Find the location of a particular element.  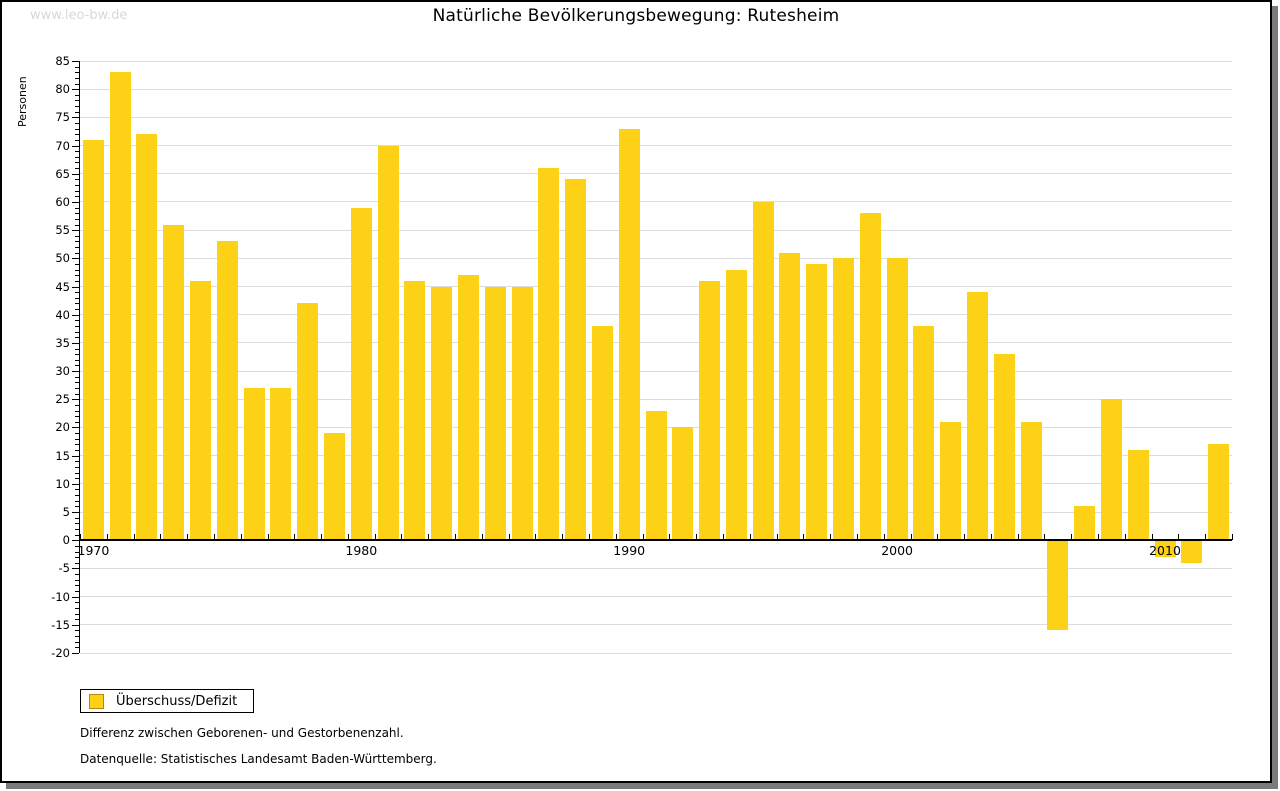

y-tick-label: 35 is located at coordinates (62, 342).